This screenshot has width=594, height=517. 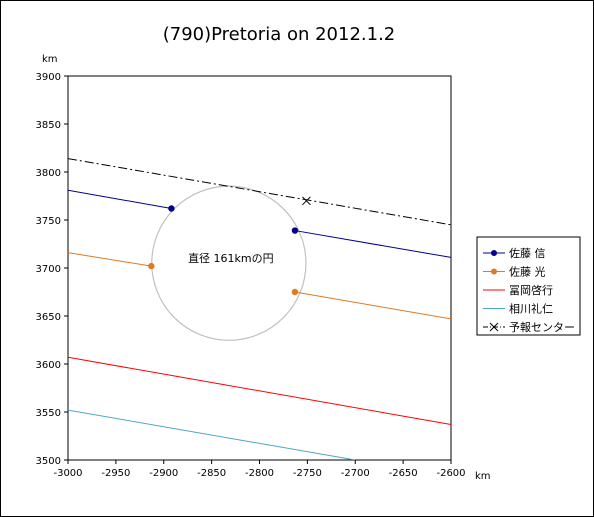 What do you see at coordinates (231, 258) in the screenshot?
I see `circle-label: 直径 161kmの円` at bounding box center [231, 258].